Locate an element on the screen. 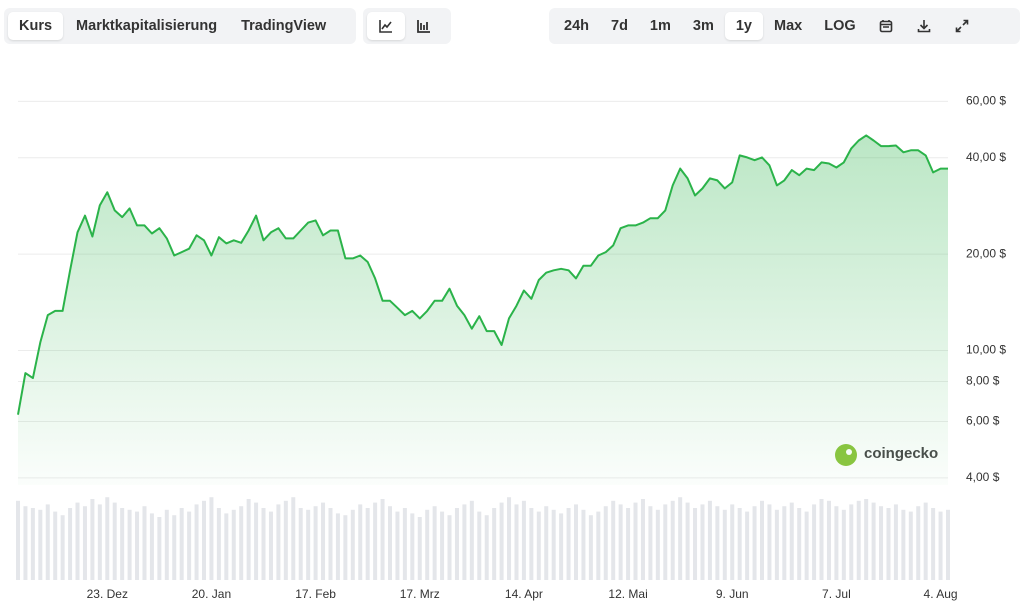 The image size is (1024, 616). expand-icon is located at coordinates (962, 26).